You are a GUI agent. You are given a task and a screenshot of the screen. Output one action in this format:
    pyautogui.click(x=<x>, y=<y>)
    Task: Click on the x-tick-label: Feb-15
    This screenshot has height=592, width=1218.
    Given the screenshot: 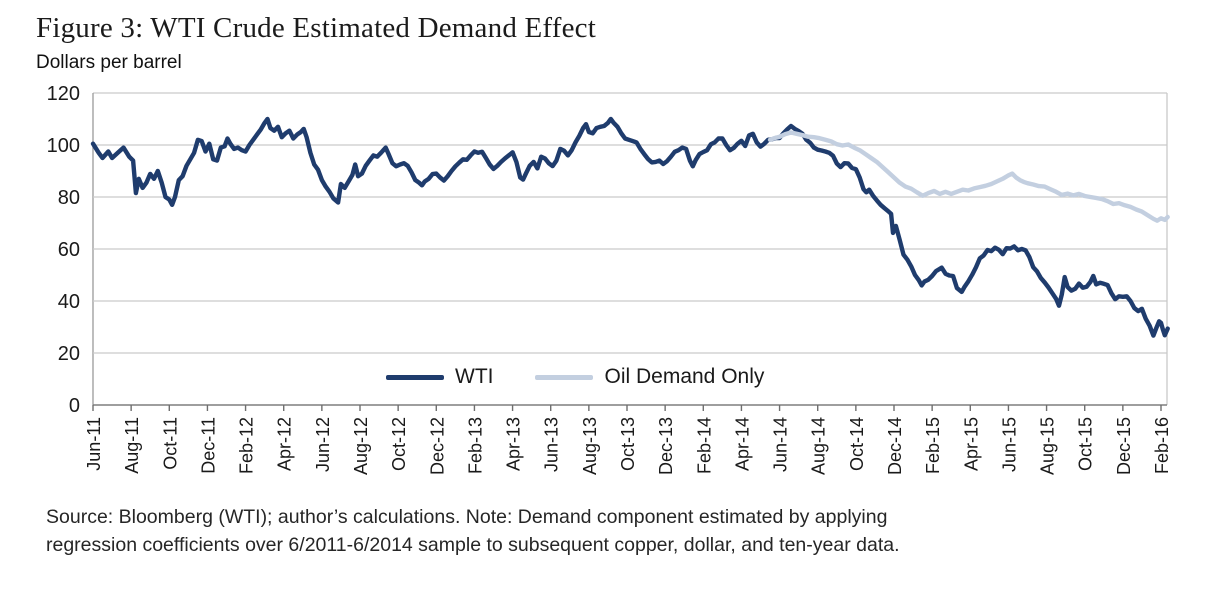 What is the action you would take?
    pyautogui.click(x=933, y=445)
    